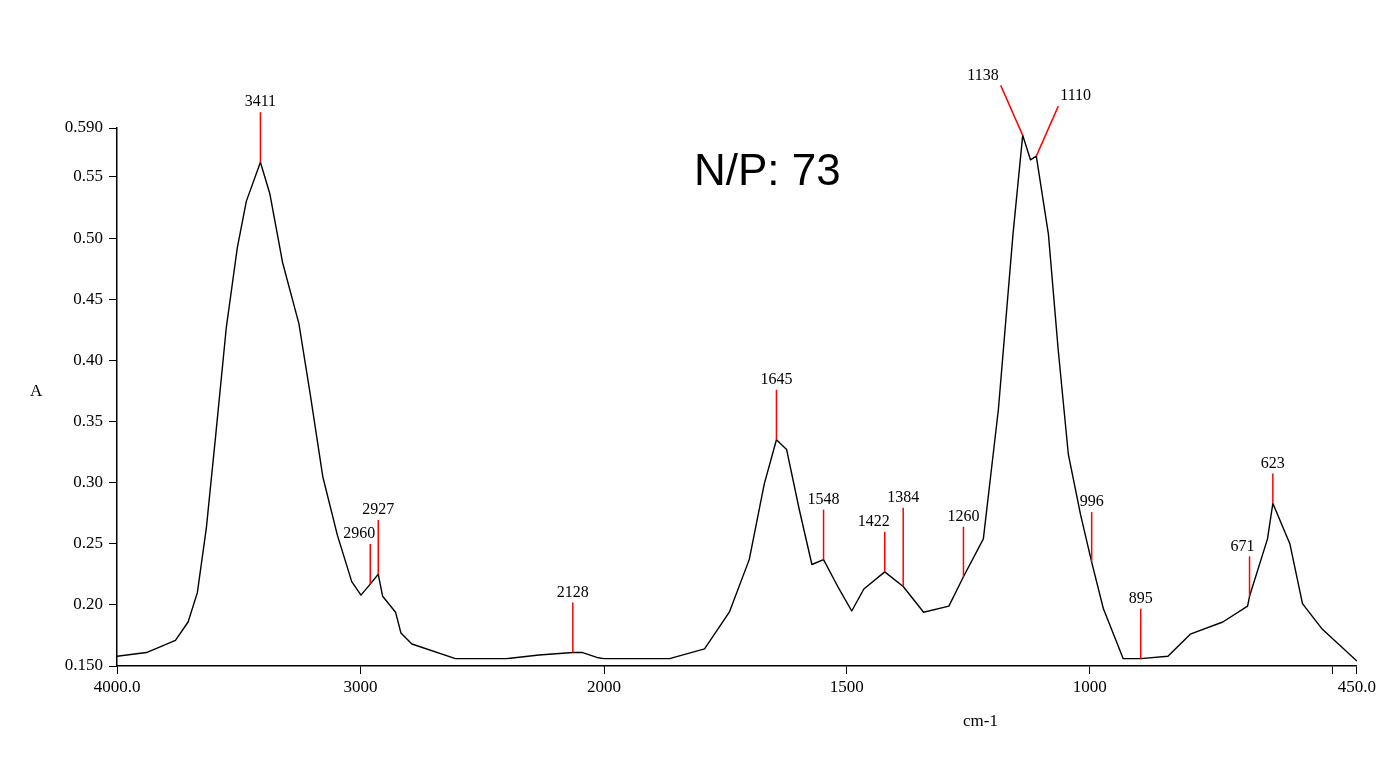  I want to click on annotation: 2128, so click(572, 591).